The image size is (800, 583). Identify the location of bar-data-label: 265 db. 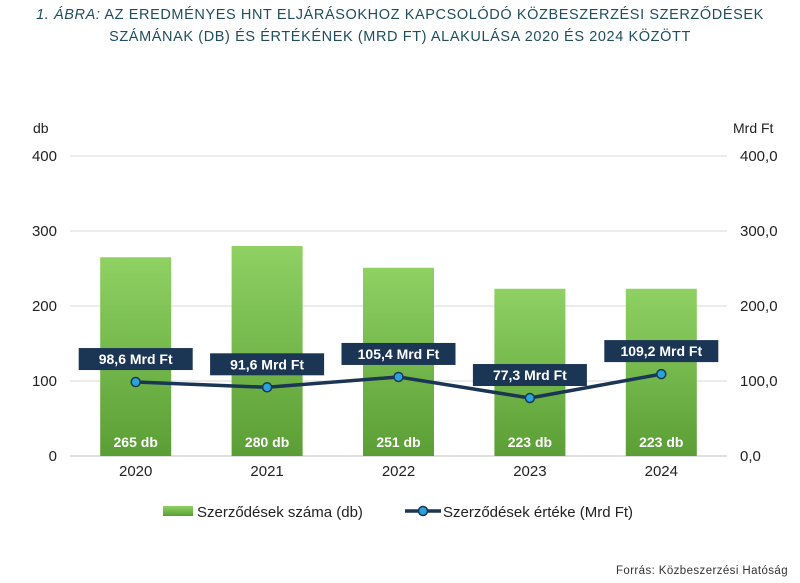
(136, 442).